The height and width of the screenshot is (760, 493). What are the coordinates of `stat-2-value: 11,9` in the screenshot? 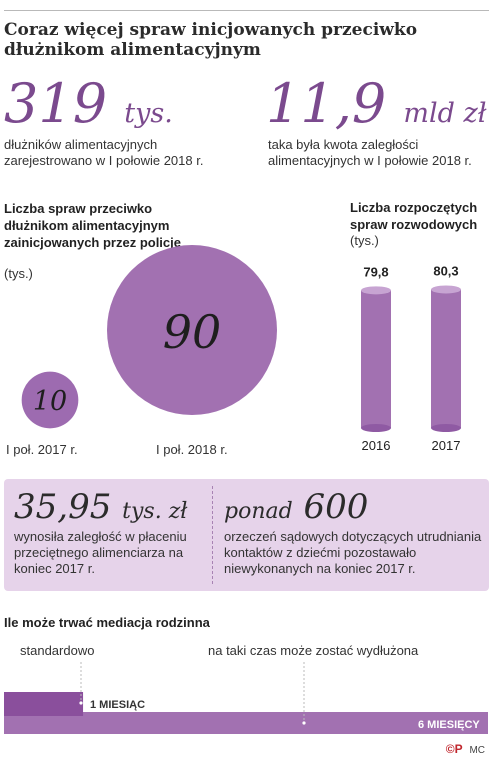 It's located at (326, 103).